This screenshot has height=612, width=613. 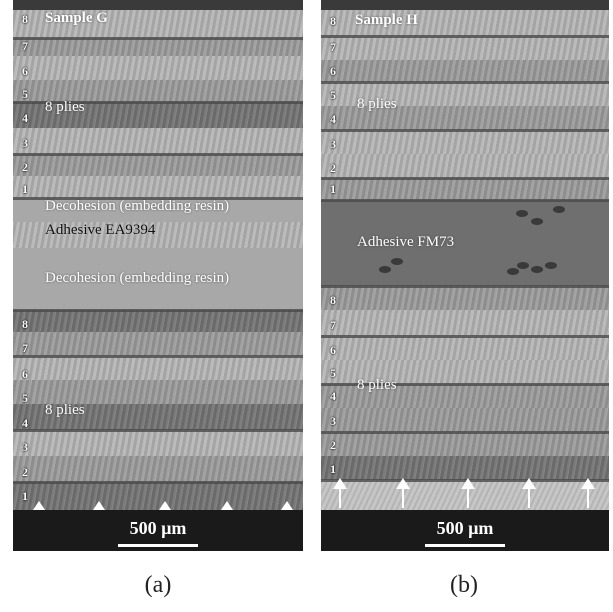 I want to click on caption-b: (b), so click(x=464, y=585).